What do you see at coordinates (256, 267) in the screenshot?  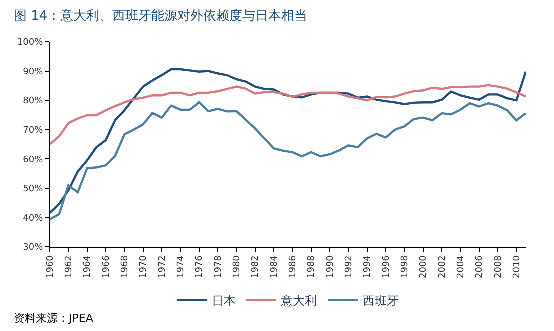 I see `x-tick-label: 1982` at bounding box center [256, 267].